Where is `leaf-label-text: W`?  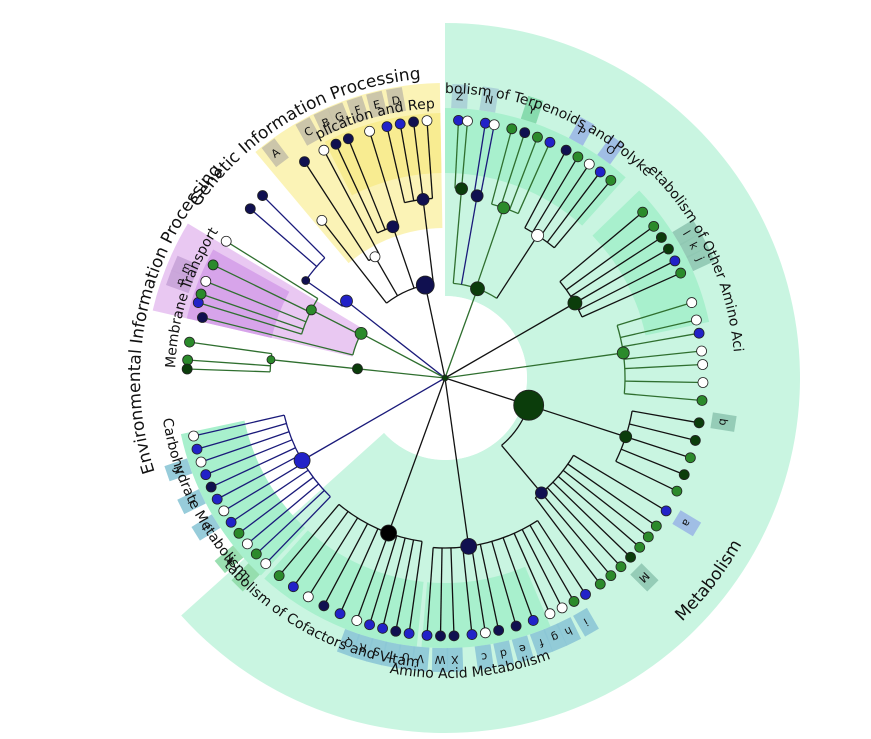 leaf-label-text: W is located at coordinates (439, 659).